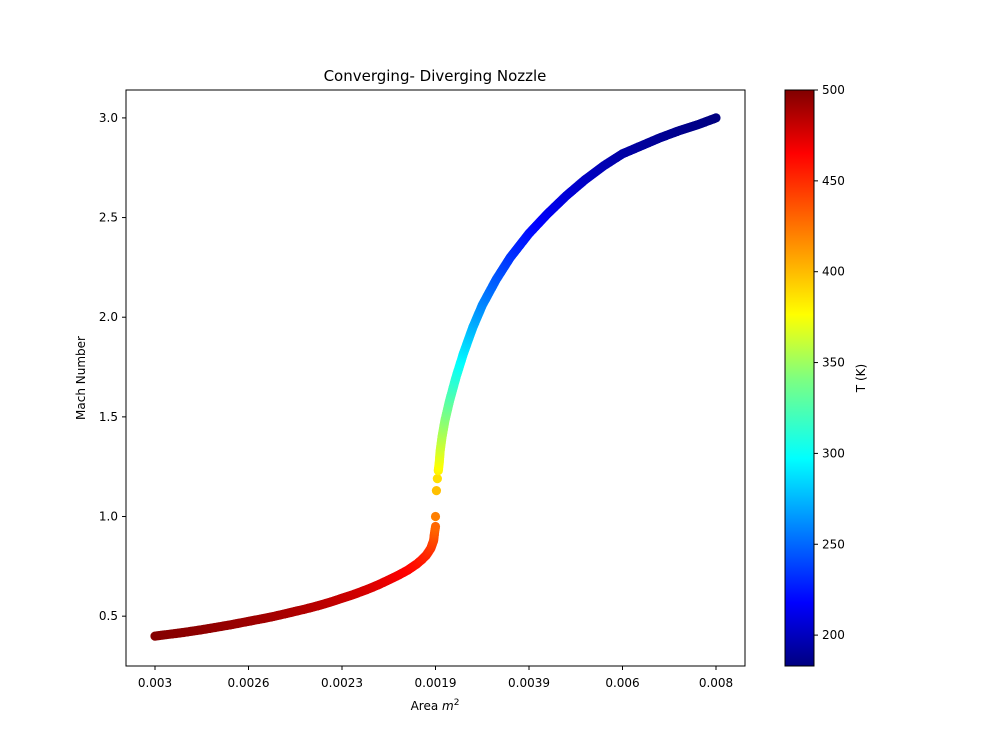  What do you see at coordinates (112, 367) in the screenshot?
I see `y-axis: 0.5 1.0 1.5 2.0 2.5 3.0` at bounding box center [112, 367].